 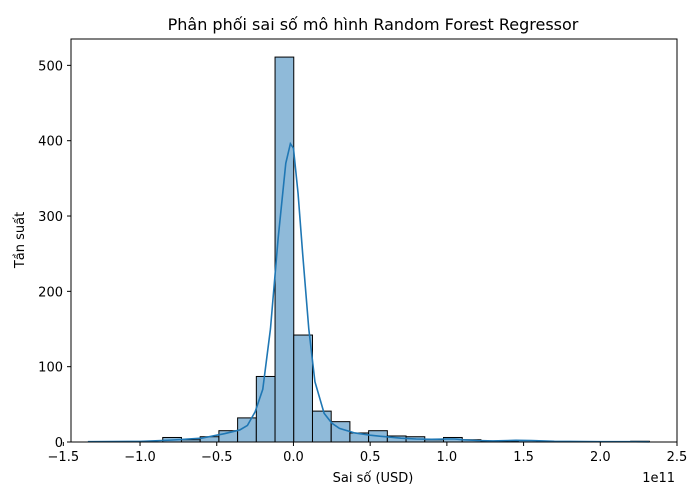 What do you see at coordinates (140, 457) in the screenshot?
I see `x-tick-label: −1.0` at bounding box center [140, 457].